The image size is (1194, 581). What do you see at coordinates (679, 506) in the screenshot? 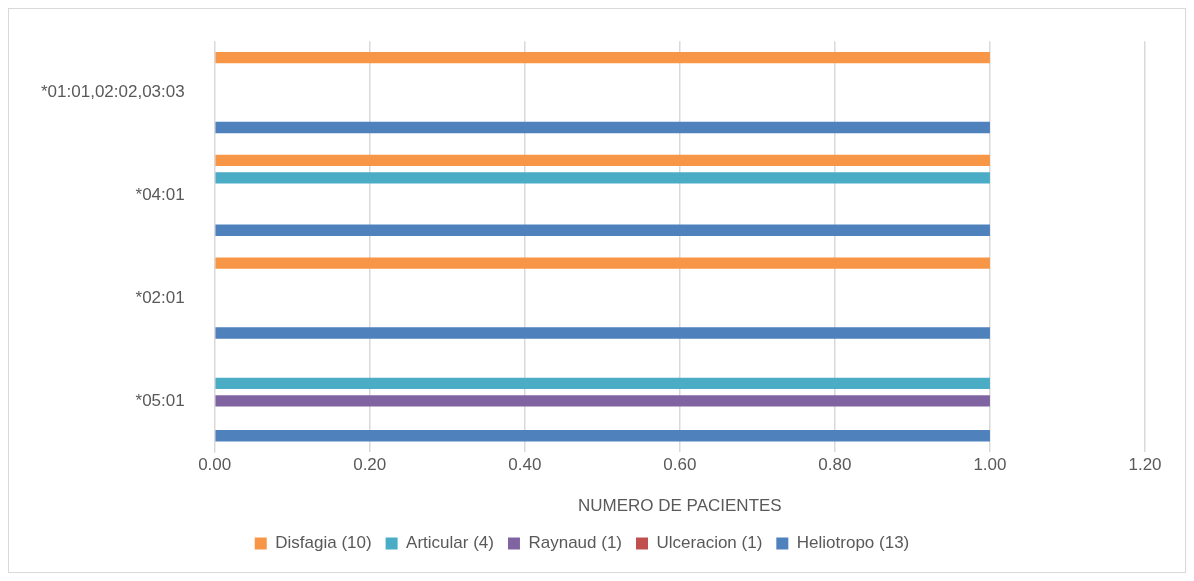
I see `x-axis-title: NUMERO DE PACIENTES` at bounding box center [679, 506].